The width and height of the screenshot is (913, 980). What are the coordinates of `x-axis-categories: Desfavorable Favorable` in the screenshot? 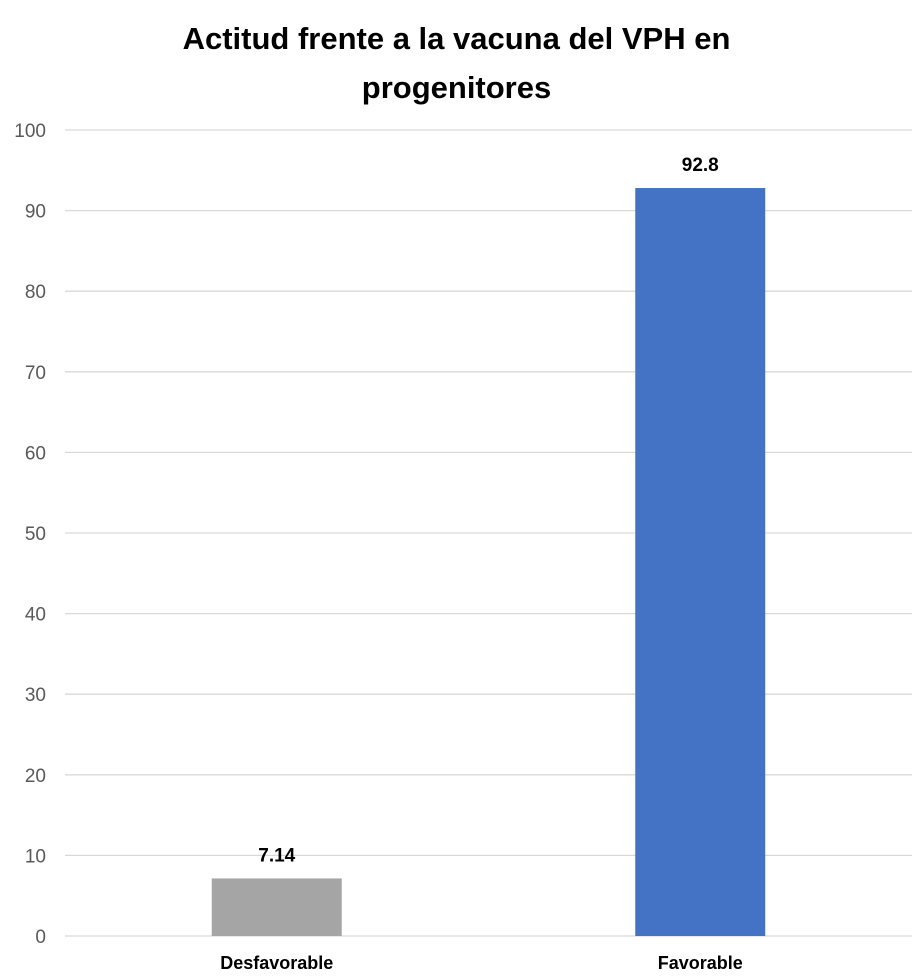 It's located at (481, 963).